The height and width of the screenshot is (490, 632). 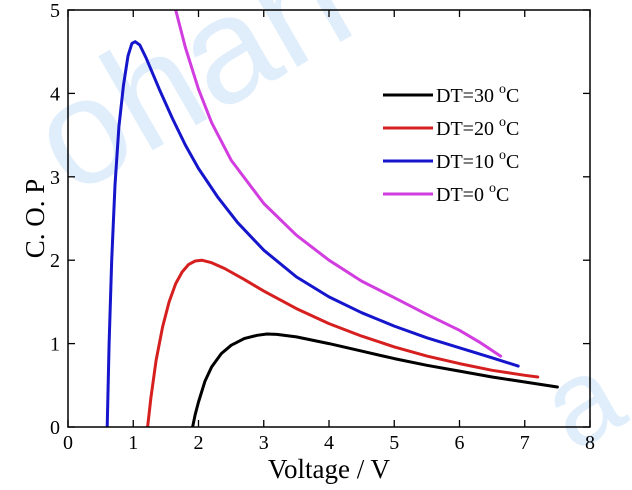 What do you see at coordinates (451, 144) in the screenshot?
I see `legend: DT=30 oC DT=20 oC DT=10 oC DT=0 oC` at bounding box center [451, 144].